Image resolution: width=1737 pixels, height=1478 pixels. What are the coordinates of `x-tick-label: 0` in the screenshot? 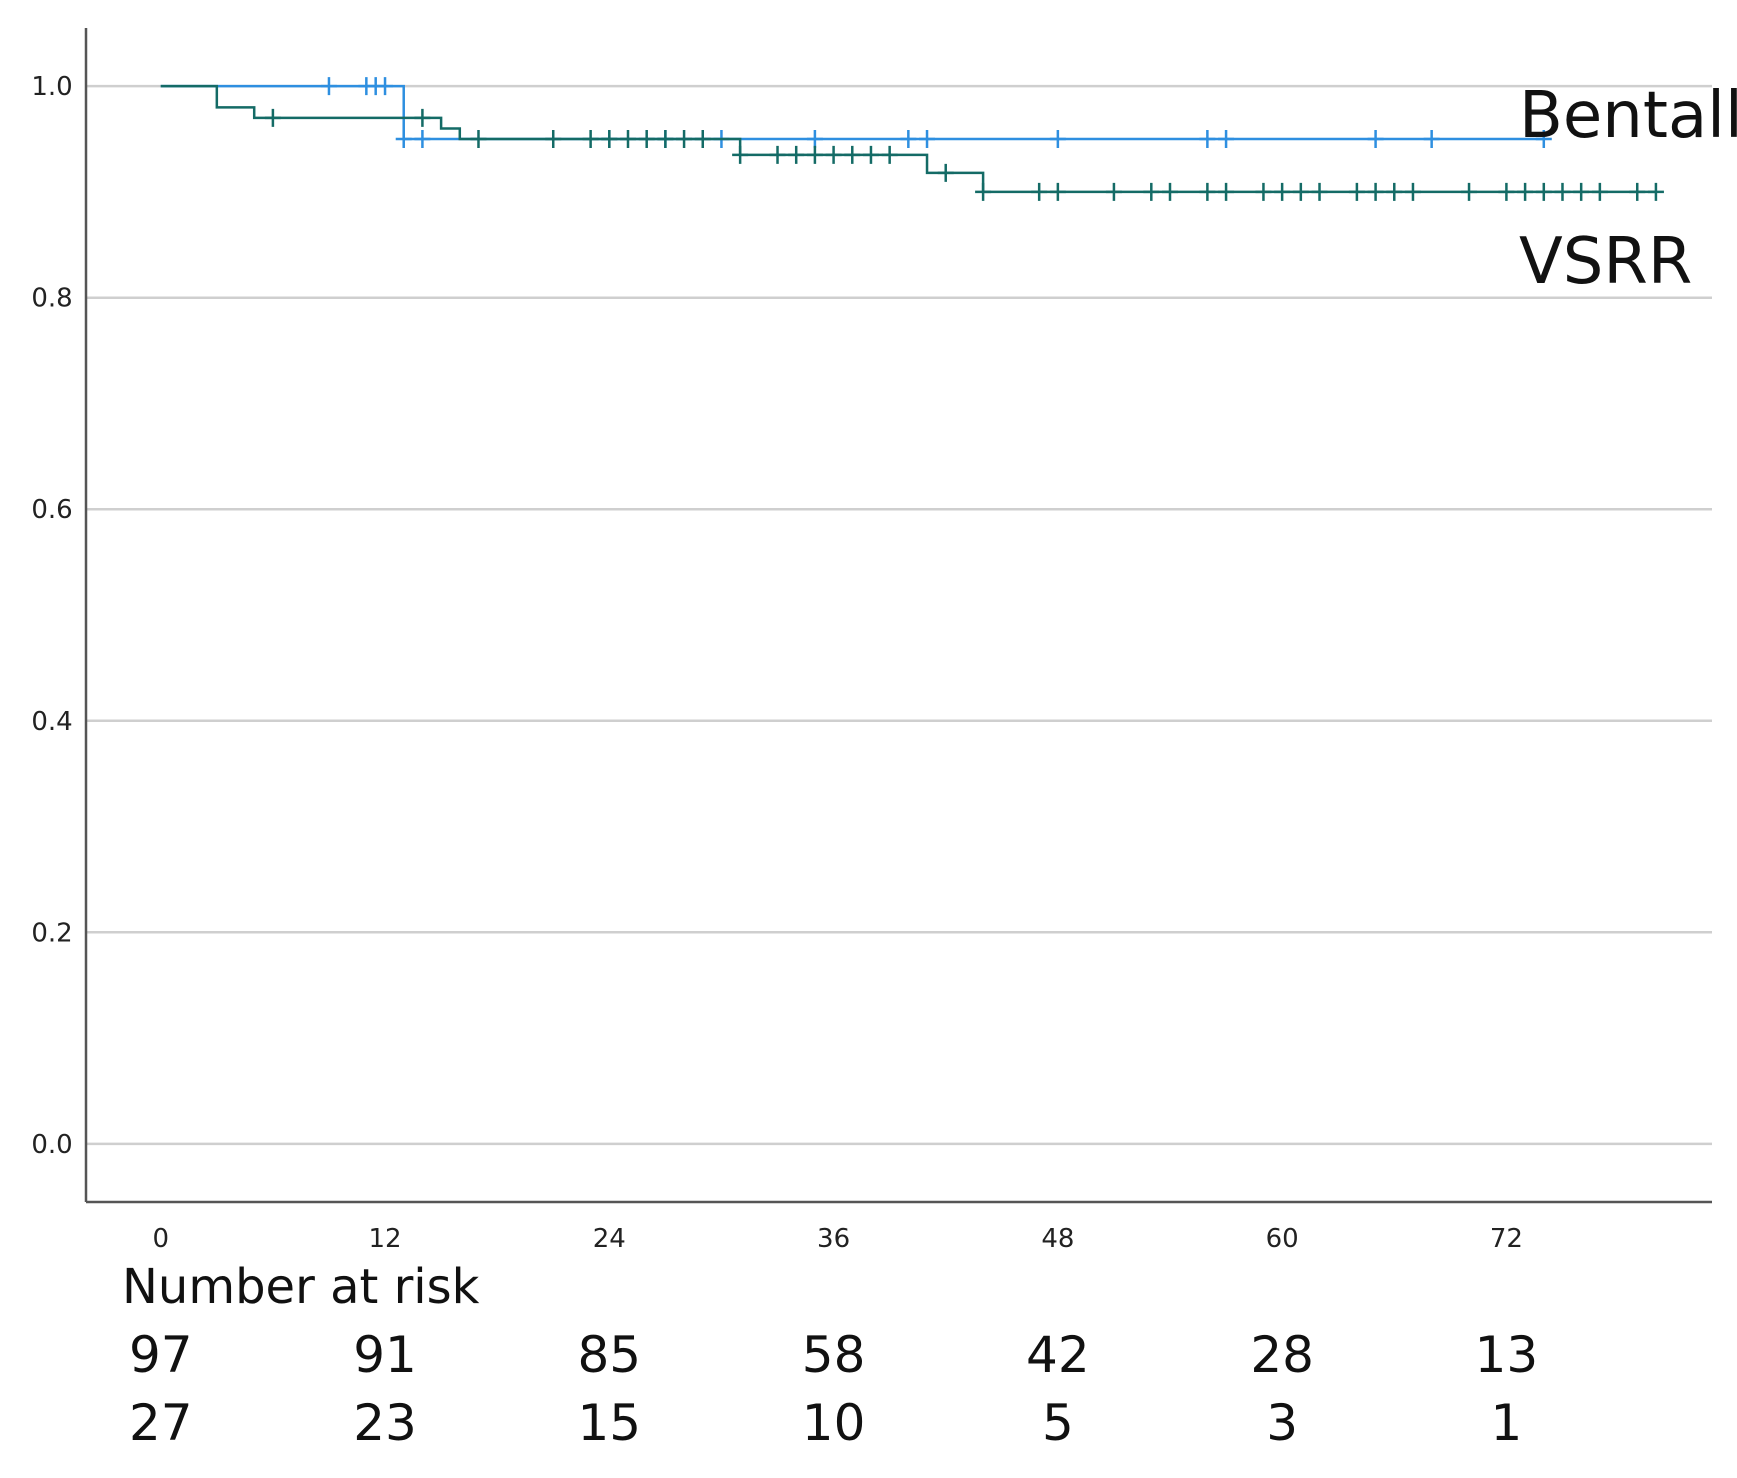 It's located at (160, 1239).